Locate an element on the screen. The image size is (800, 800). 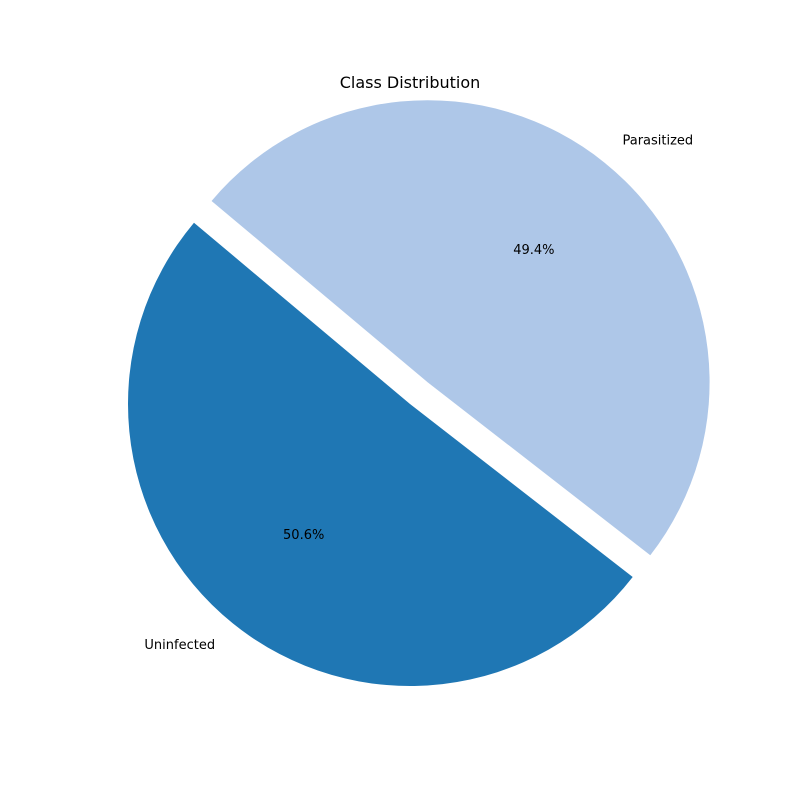
chart-title: Class Distribution is located at coordinates (410, 82).